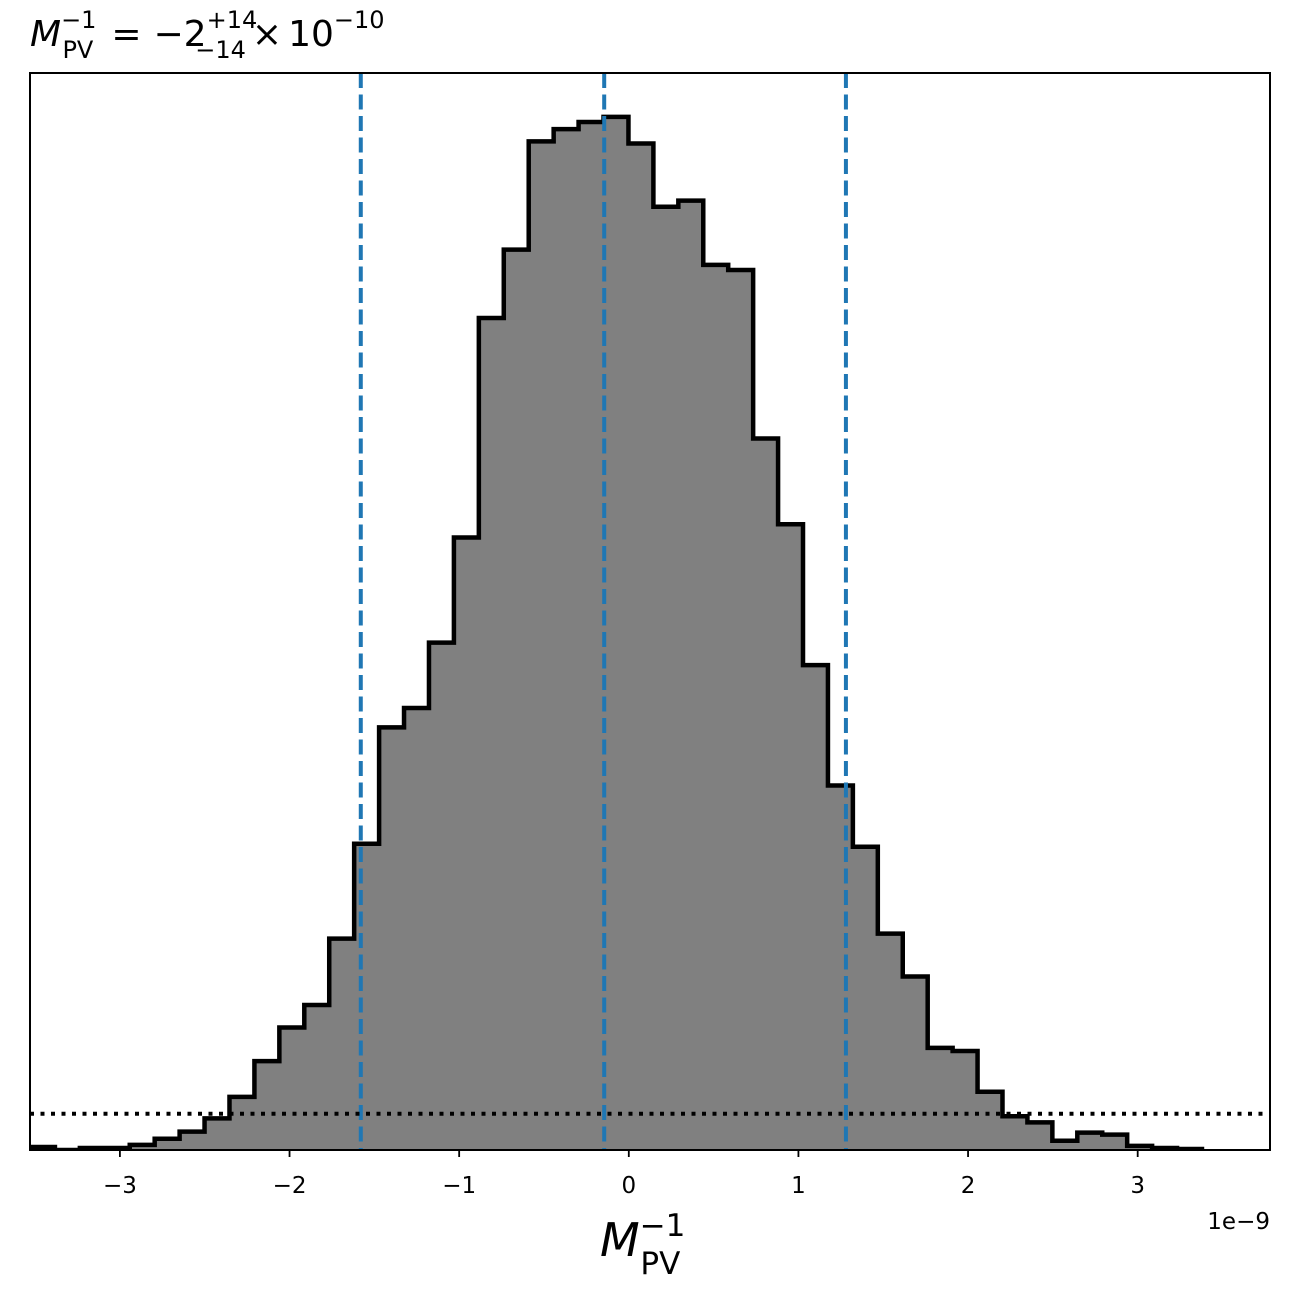 Image resolution: width=1289 pixels, height=1293 pixels. What do you see at coordinates (620, 1240) in the screenshot?
I see `xlabel-main: M` at bounding box center [620, 1240].